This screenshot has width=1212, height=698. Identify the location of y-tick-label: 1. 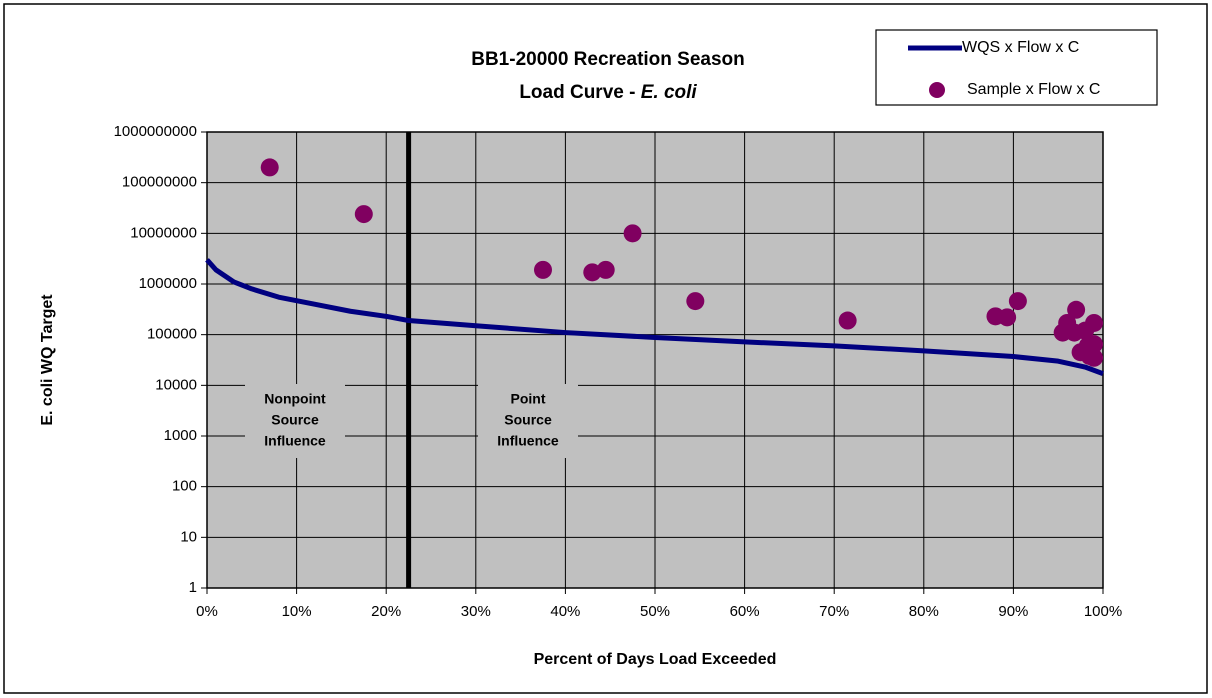
(193, 587).